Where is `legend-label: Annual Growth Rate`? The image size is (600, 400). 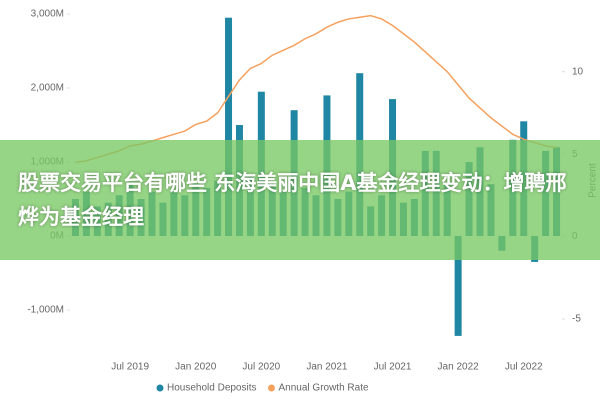
legend-label: Annual Growth Rate is located at coordinates (324, 388).